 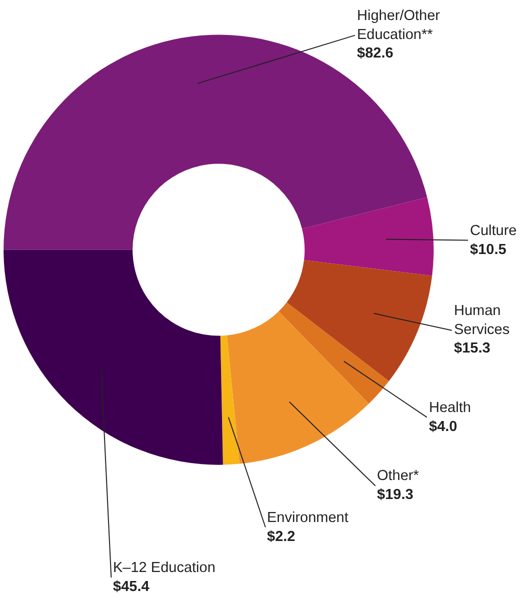 I want to click on slice-label: Other*, so click(x=398, y=476).